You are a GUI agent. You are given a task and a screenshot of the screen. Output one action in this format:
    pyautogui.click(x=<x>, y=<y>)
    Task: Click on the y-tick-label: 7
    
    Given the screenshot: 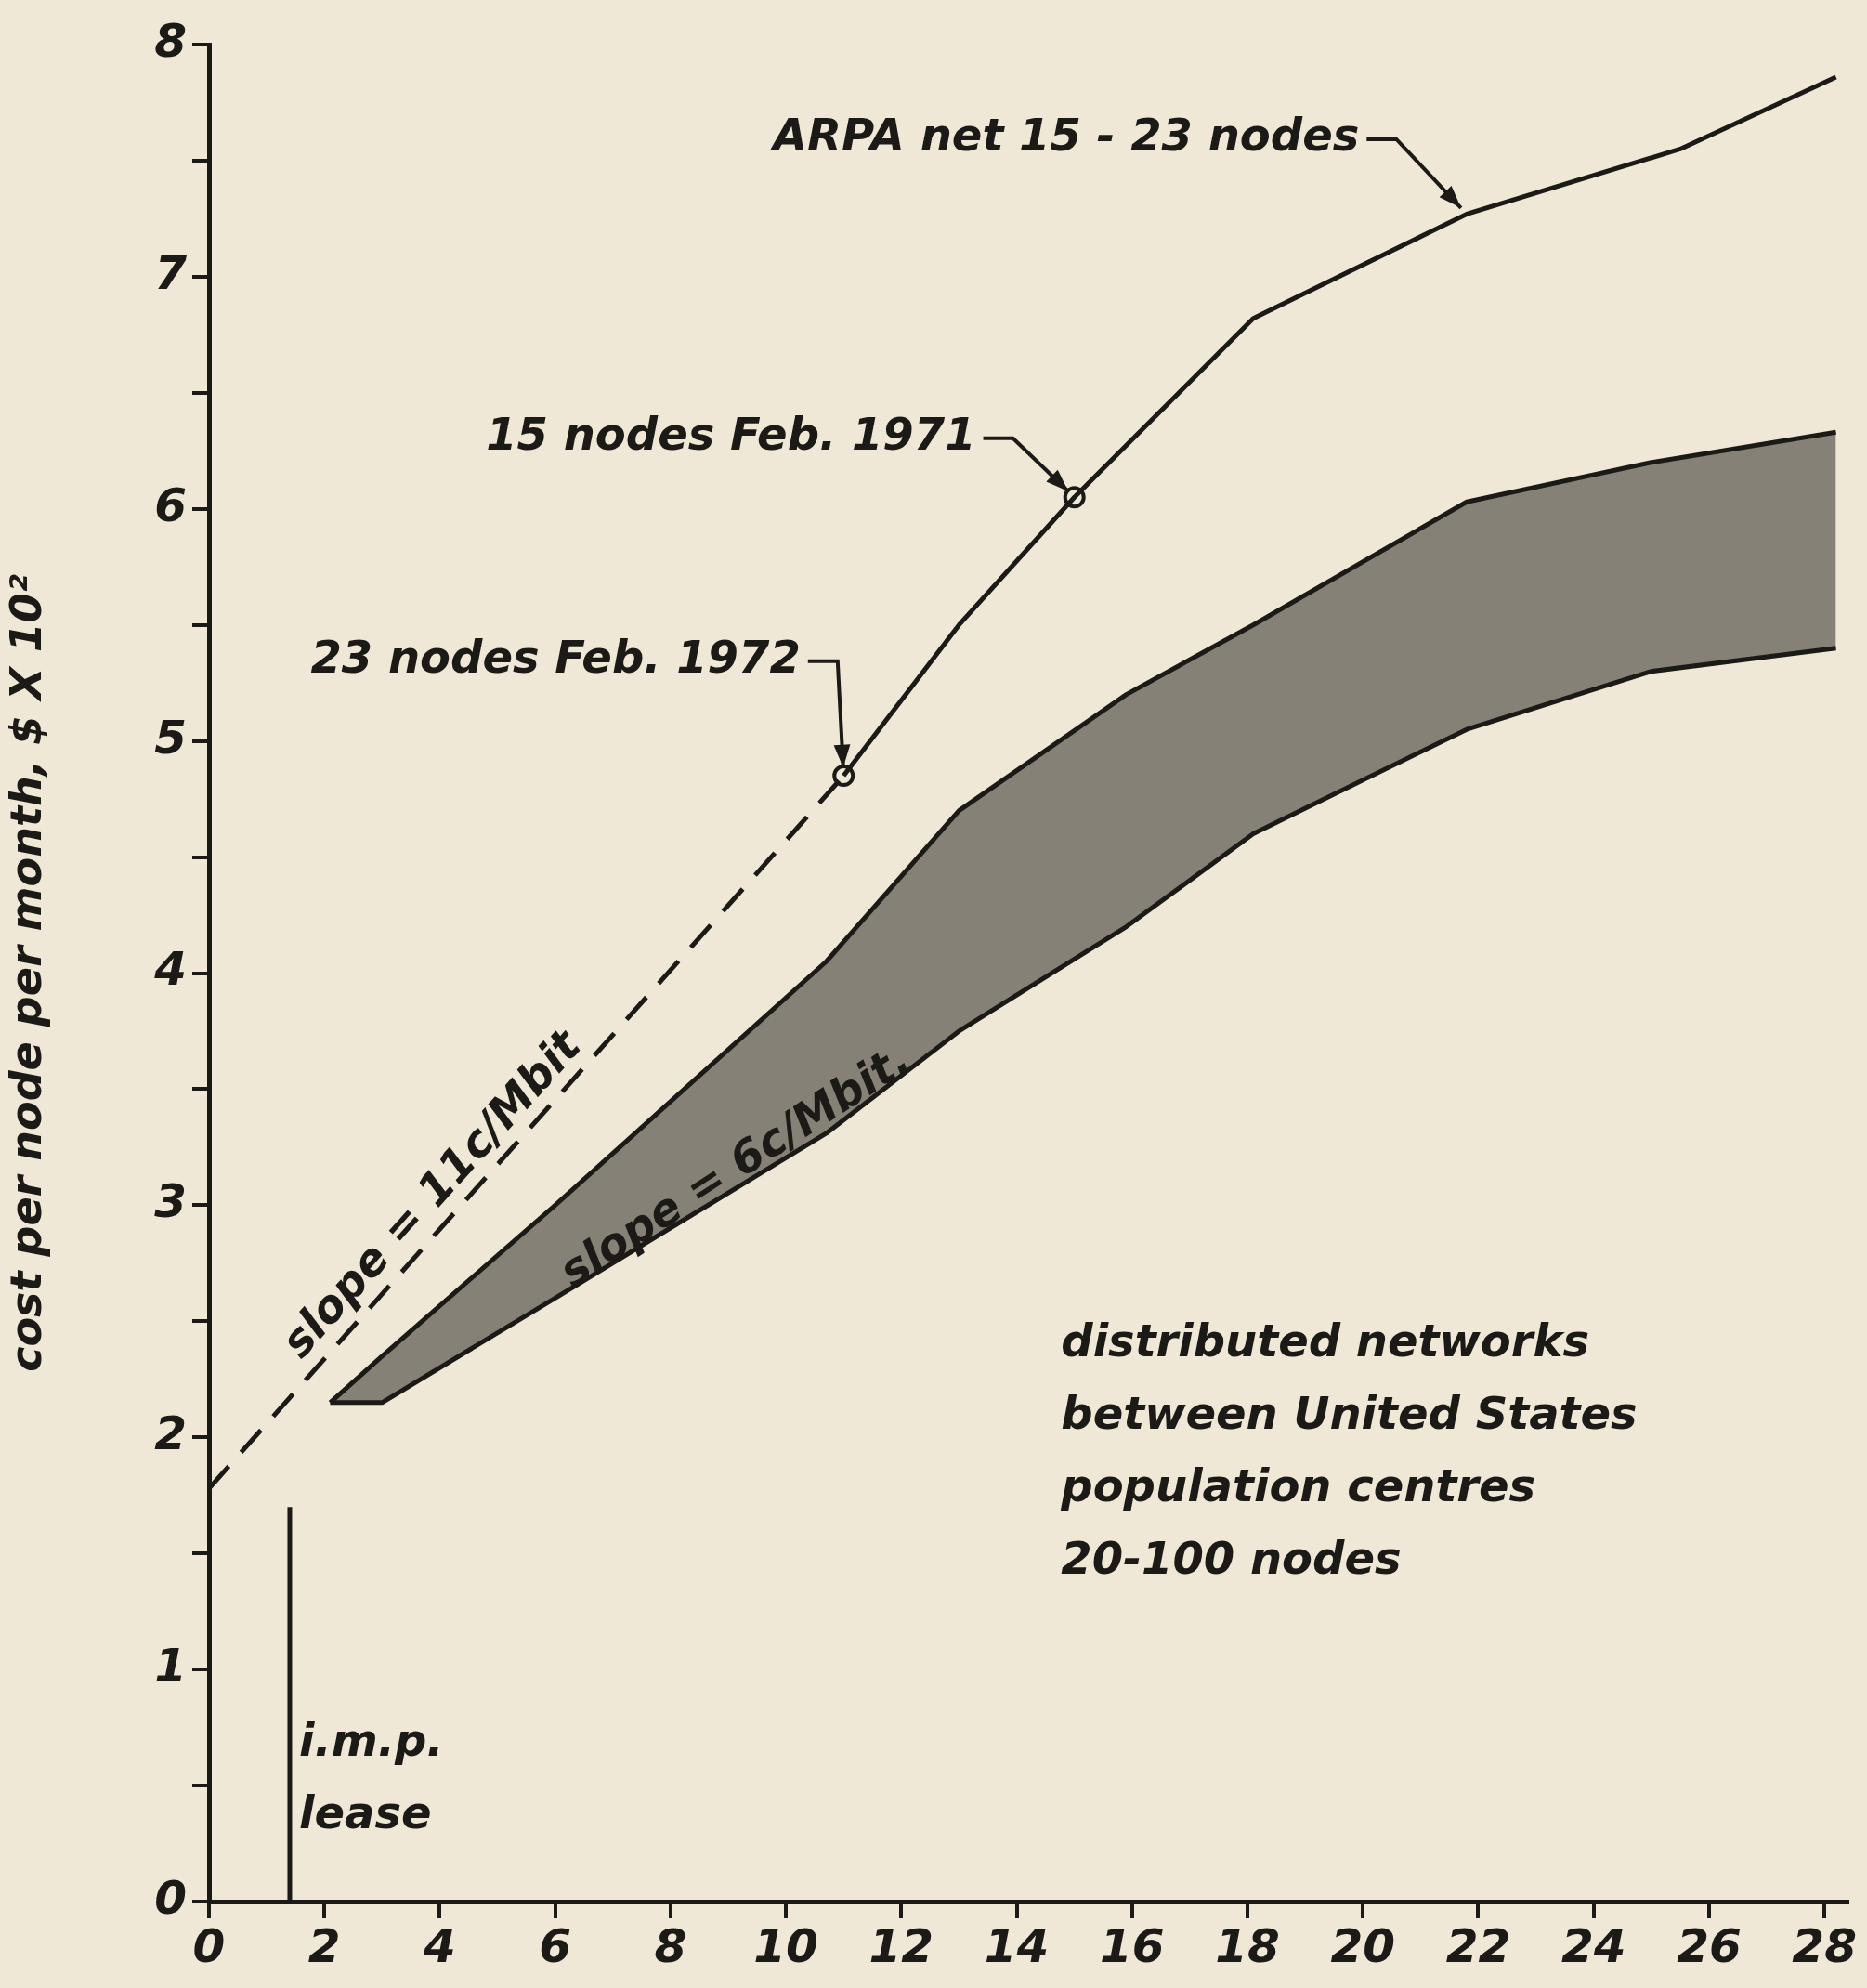 What is the action you would take?
    pyautogui.click(x=171, y=273)
    